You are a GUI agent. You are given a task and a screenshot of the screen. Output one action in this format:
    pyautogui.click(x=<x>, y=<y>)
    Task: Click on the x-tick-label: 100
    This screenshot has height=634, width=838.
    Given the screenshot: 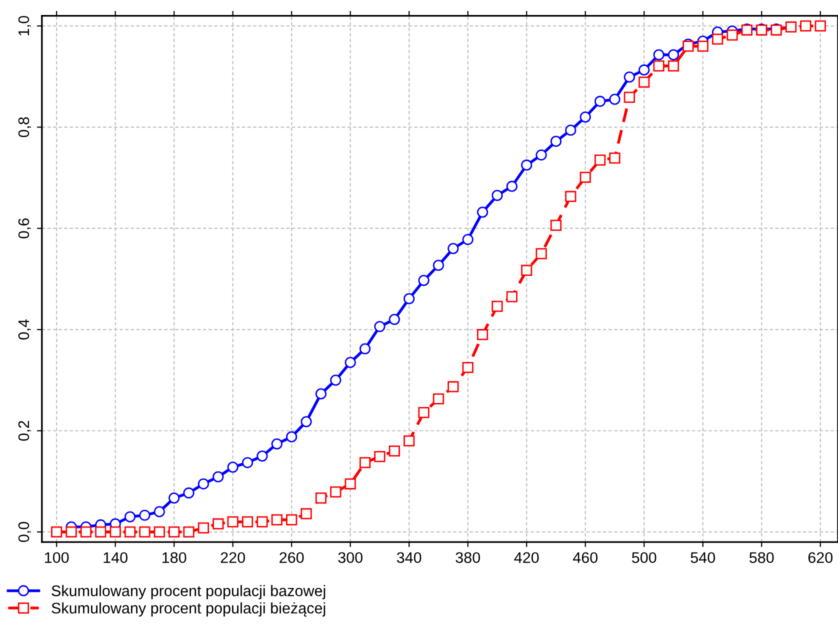 What is the action you would take?
    pyautogui.click(x=57, y=558)
    